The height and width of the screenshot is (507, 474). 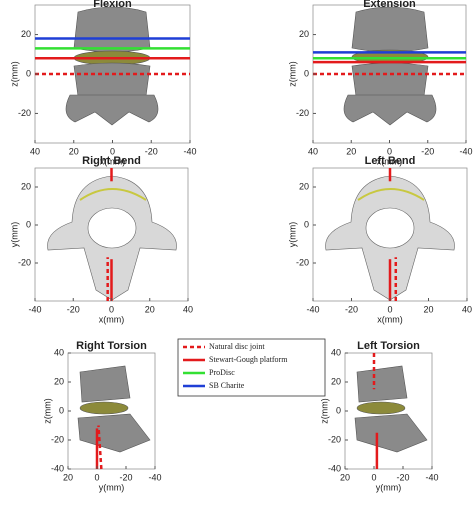 What do you see at coordinates (112, 66) in the screenshot?
I see `vertebra-flexion` at bounding box center [112, 66].